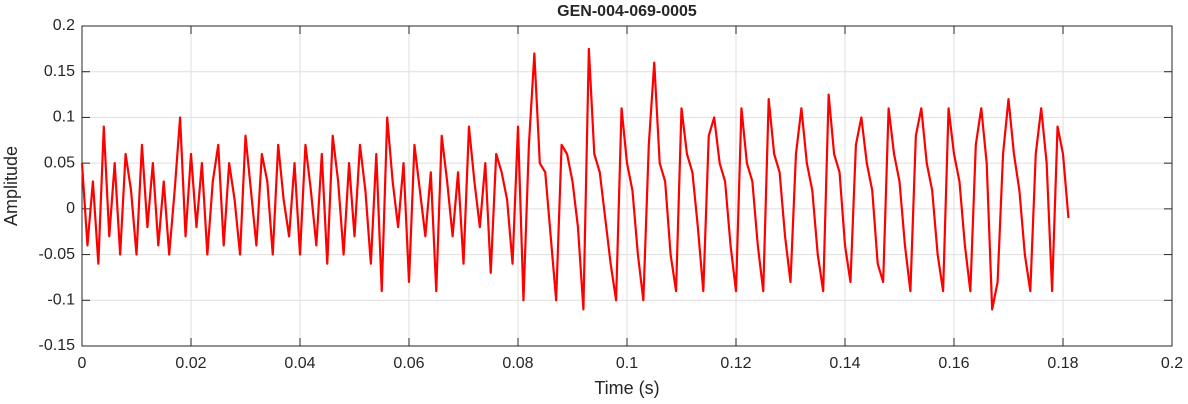  I want to click on y-tick-label: 0.15, so click(59, 71).